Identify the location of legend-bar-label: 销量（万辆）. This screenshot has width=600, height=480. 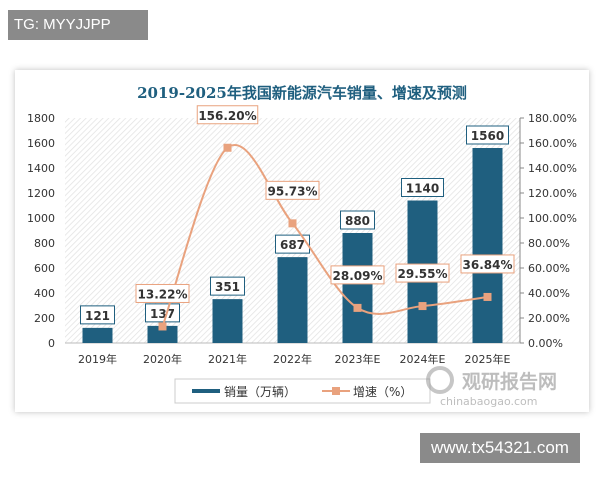
(260, 392).